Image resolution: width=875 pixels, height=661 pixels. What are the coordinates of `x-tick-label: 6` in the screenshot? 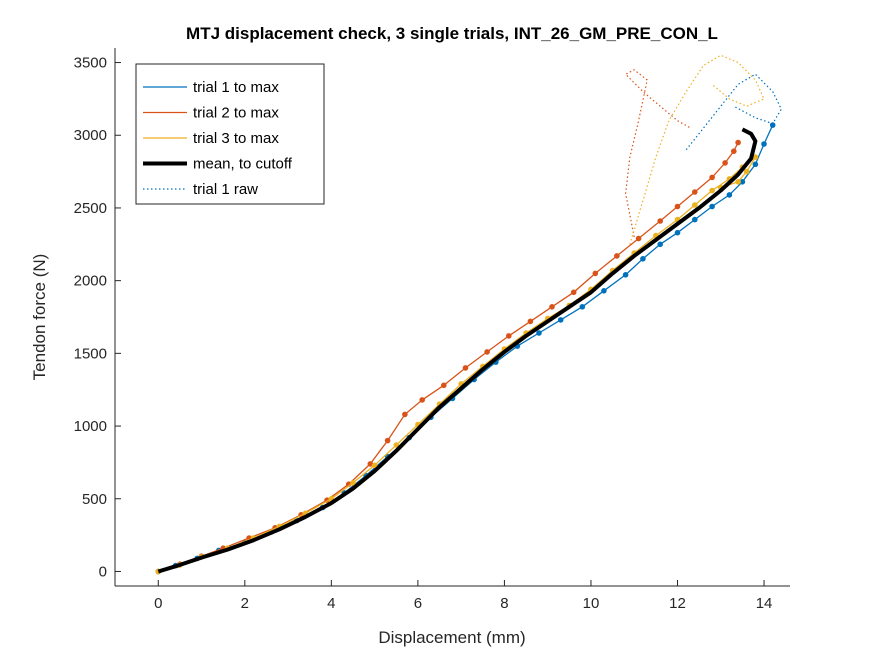 It's located at (418, 603).